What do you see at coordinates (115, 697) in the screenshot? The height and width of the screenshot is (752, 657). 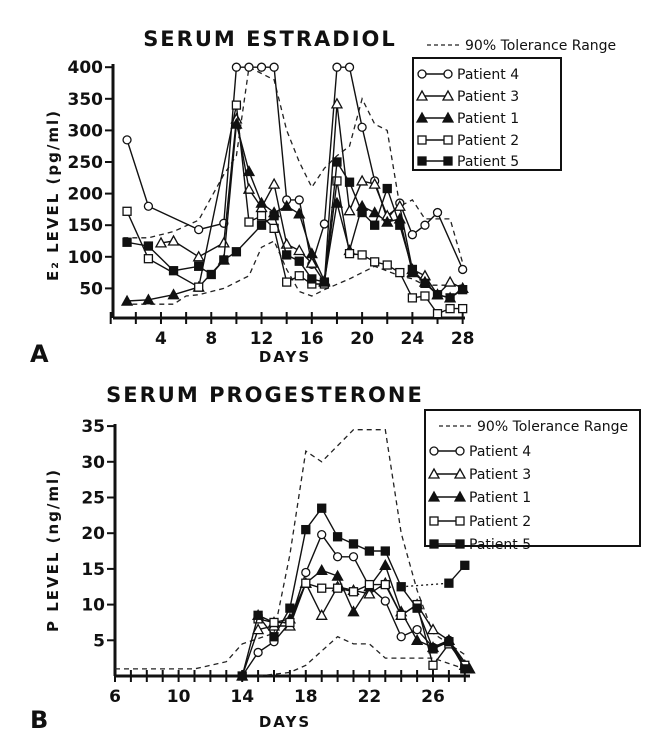 I see `x-tick-label: 6` at bounding box center [115, 697].